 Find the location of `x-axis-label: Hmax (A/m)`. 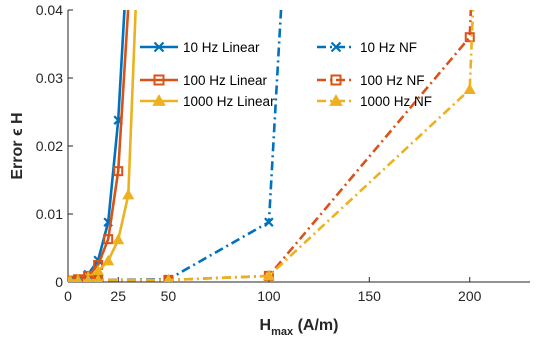

x-axis-label: Hmax (A/m) is located at coordinates (299, 327).